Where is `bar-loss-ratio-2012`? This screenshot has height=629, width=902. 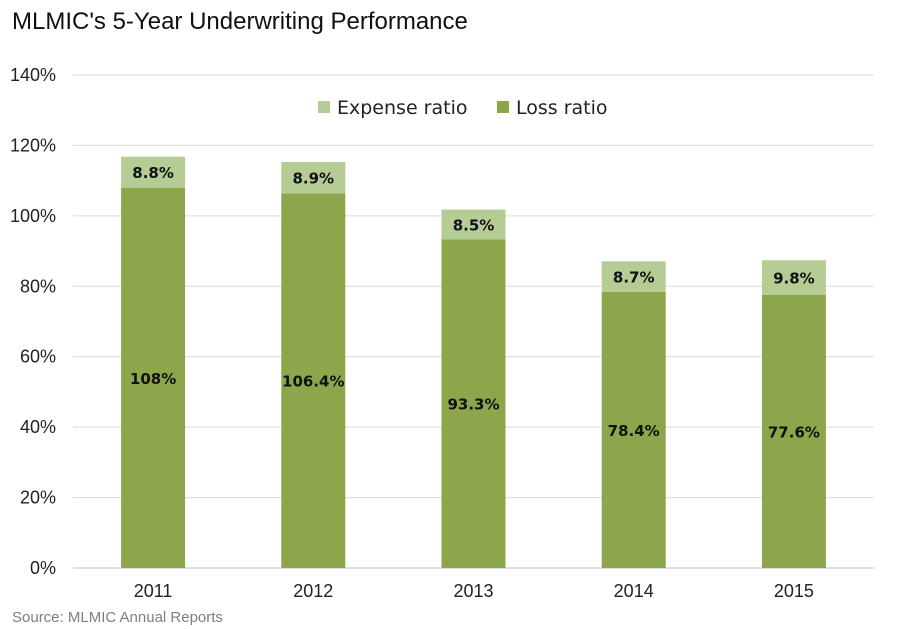
bar-loss-ratio-2012 is located at coordinates (313, 380).